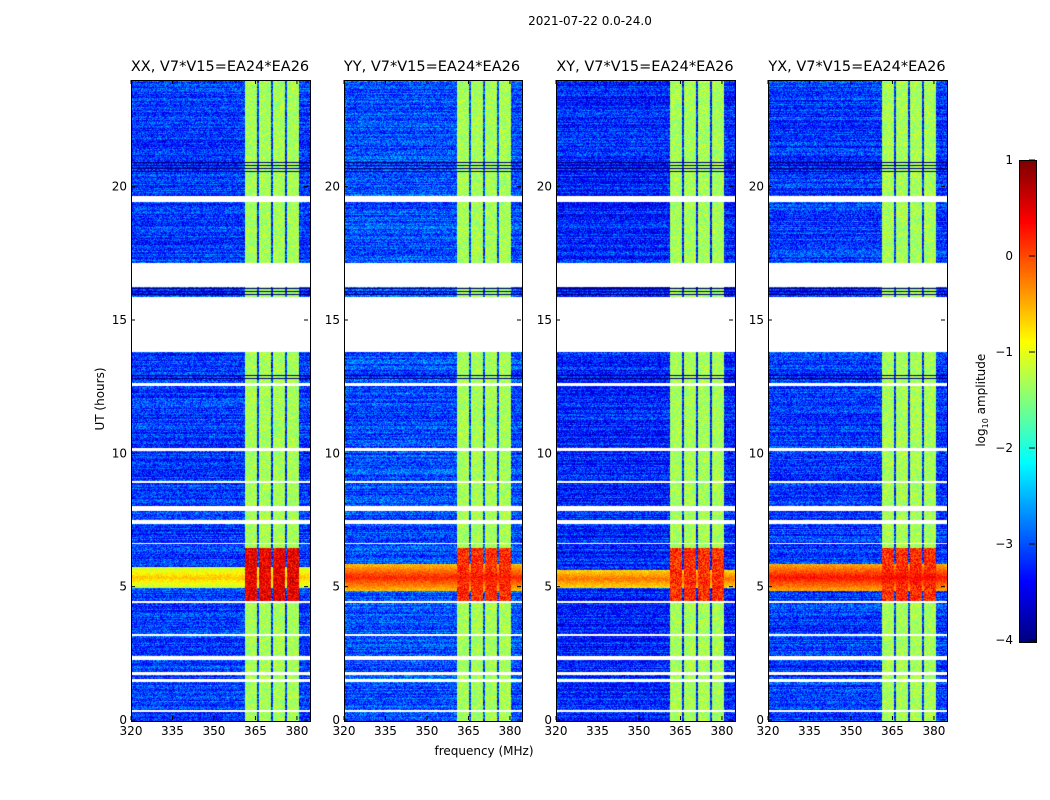 This screenshot has height=800, width=1050. What do you see at coordinates (857, 67) in the screenshot?
I see `panel-title-yx: YX, V7*V15=EA24*EA26` at bounding box center [857, 67].